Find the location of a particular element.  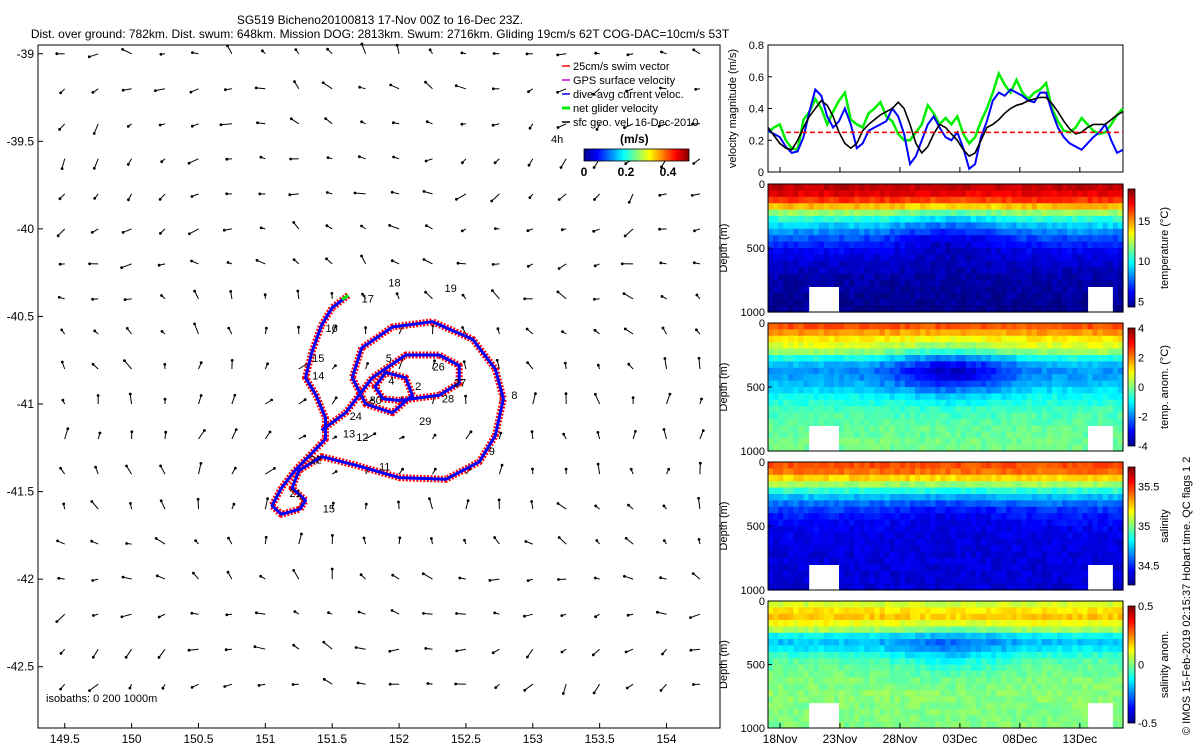

colorbar-tick-label: 10 is located at coordinates (1144, 262).